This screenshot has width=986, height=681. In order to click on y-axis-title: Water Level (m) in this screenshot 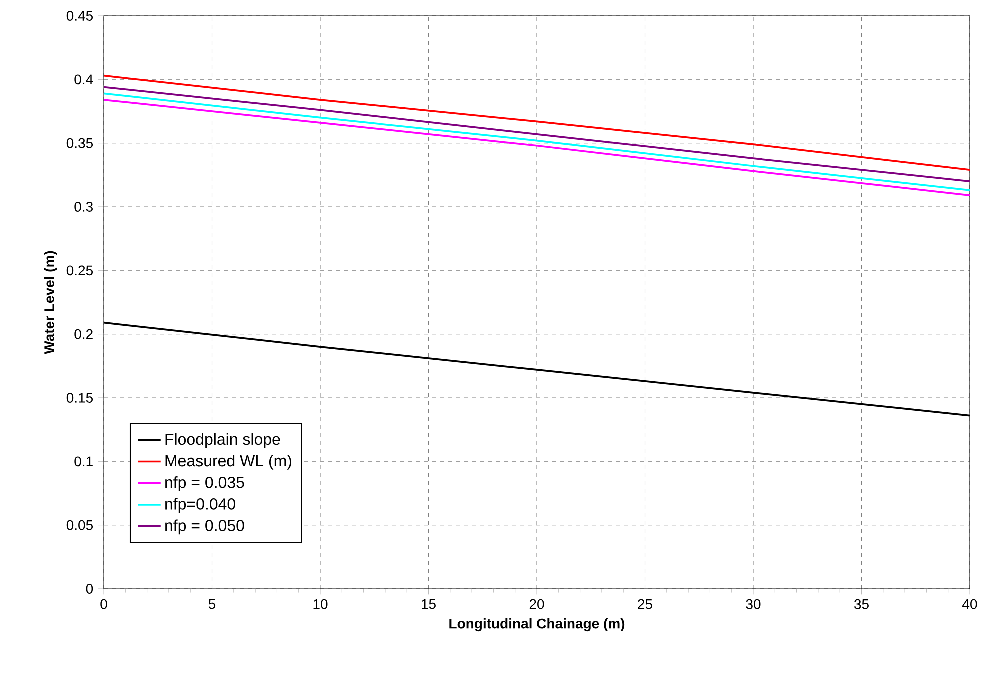, I will do `click(51, 302)`.